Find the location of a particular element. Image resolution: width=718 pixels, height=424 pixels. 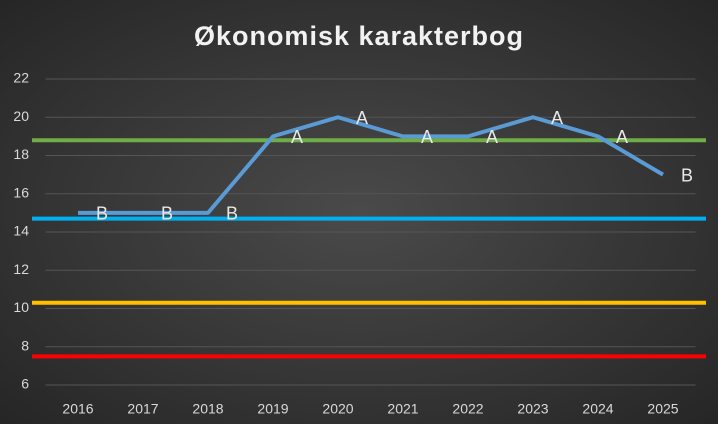

x-tick-label: 2023 is located at coordinates (532, 409).